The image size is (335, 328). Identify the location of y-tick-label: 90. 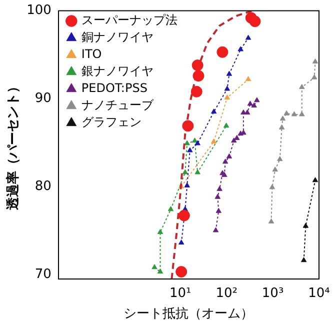
(43, 98).